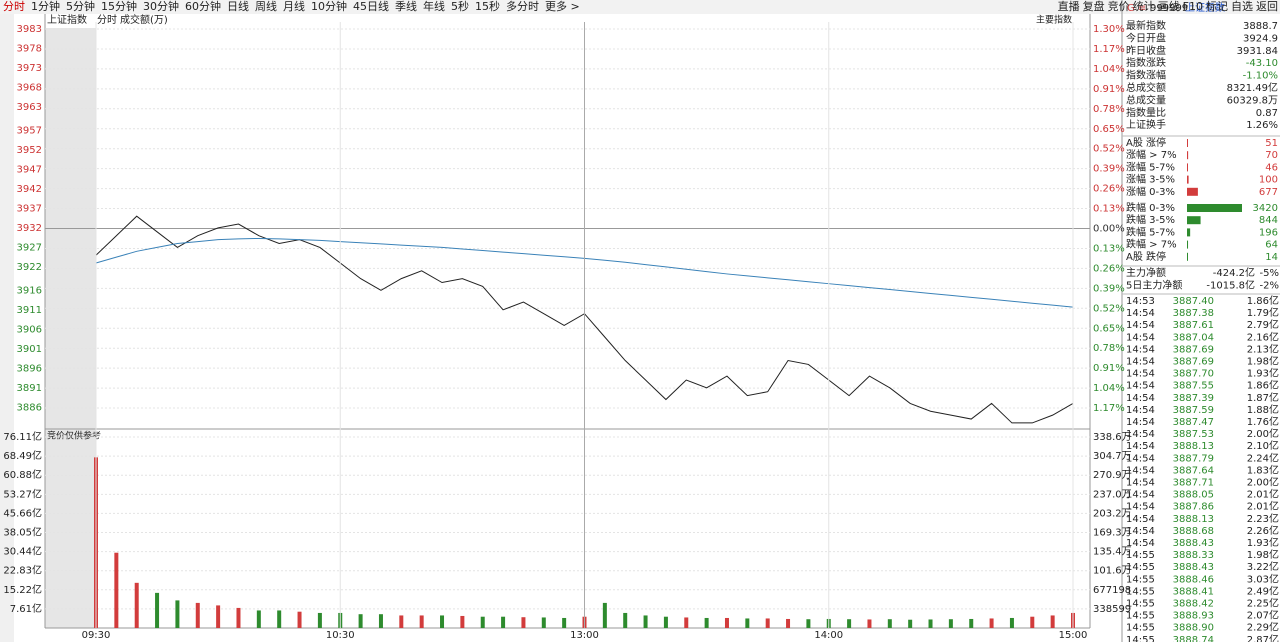 The width and height of the screenshot is (1280, 642). I want to click on toolbar-item: 15秒, so click(487, 6).